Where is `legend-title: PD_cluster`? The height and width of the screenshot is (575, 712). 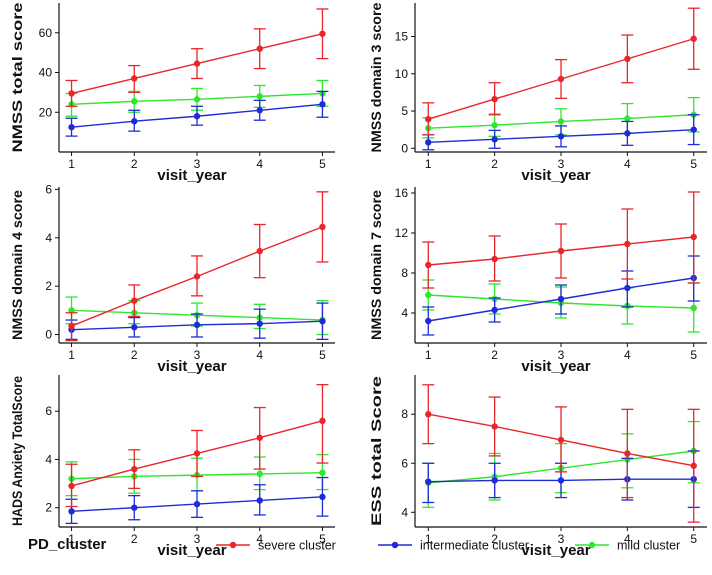
legend-title: PD_cluster is located at coordinates (67, 544).